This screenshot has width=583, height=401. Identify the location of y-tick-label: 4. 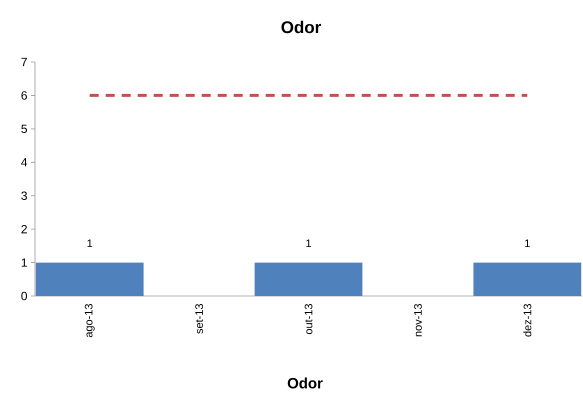
(24, 162).